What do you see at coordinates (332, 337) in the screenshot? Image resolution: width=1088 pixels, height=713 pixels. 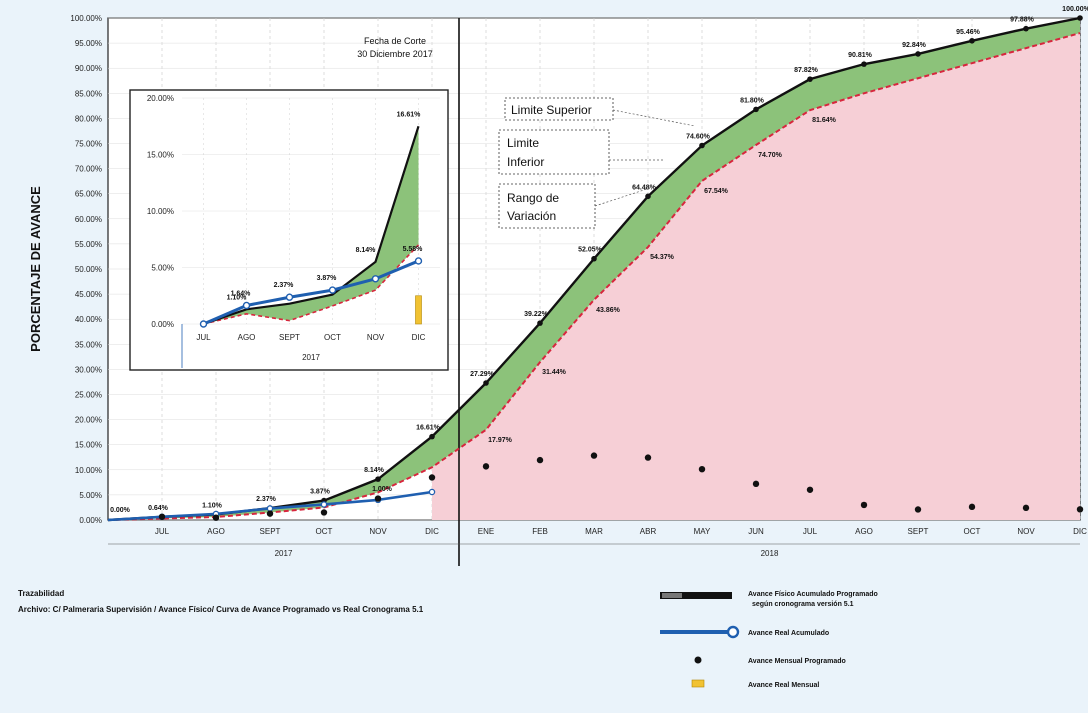 I see `inset-x-tick-label: OCT` at bounding box center [332, 337].